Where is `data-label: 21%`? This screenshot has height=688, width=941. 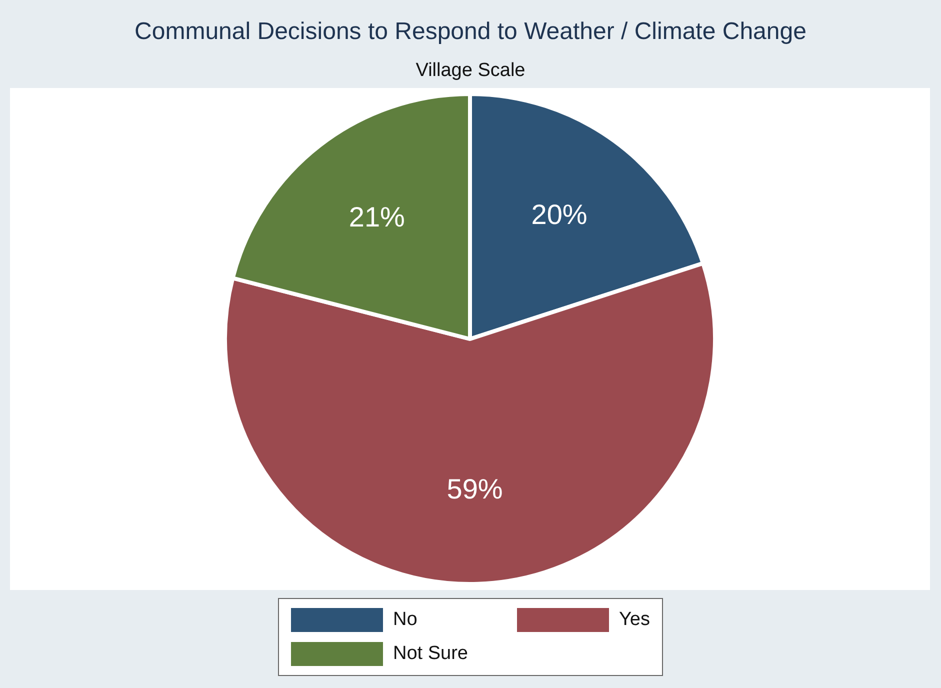 data-label: 21% is located at coordinates (376, 217).